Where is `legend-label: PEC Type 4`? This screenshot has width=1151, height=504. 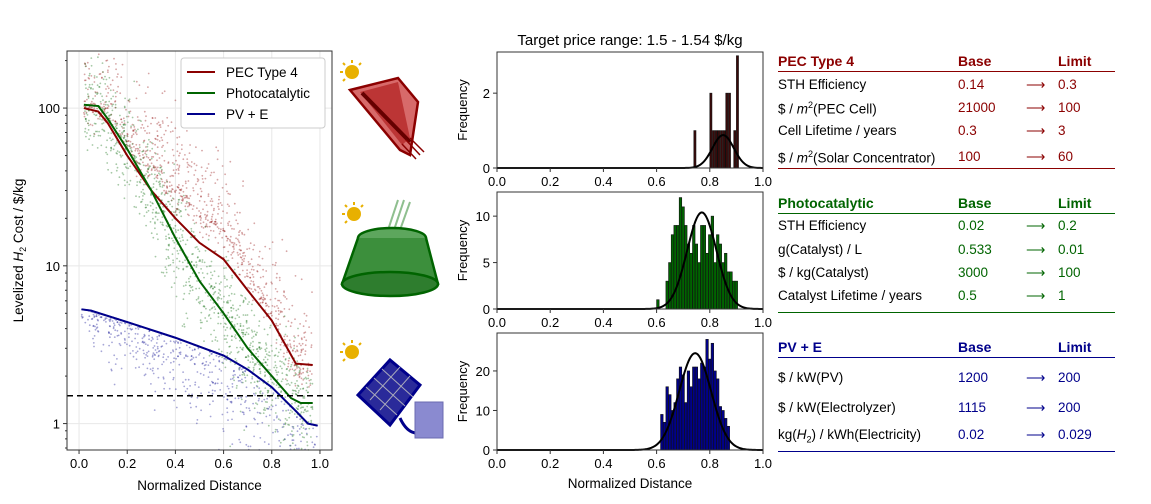
legend-label: PEC Type 4 is located at coordinates (262, 72).